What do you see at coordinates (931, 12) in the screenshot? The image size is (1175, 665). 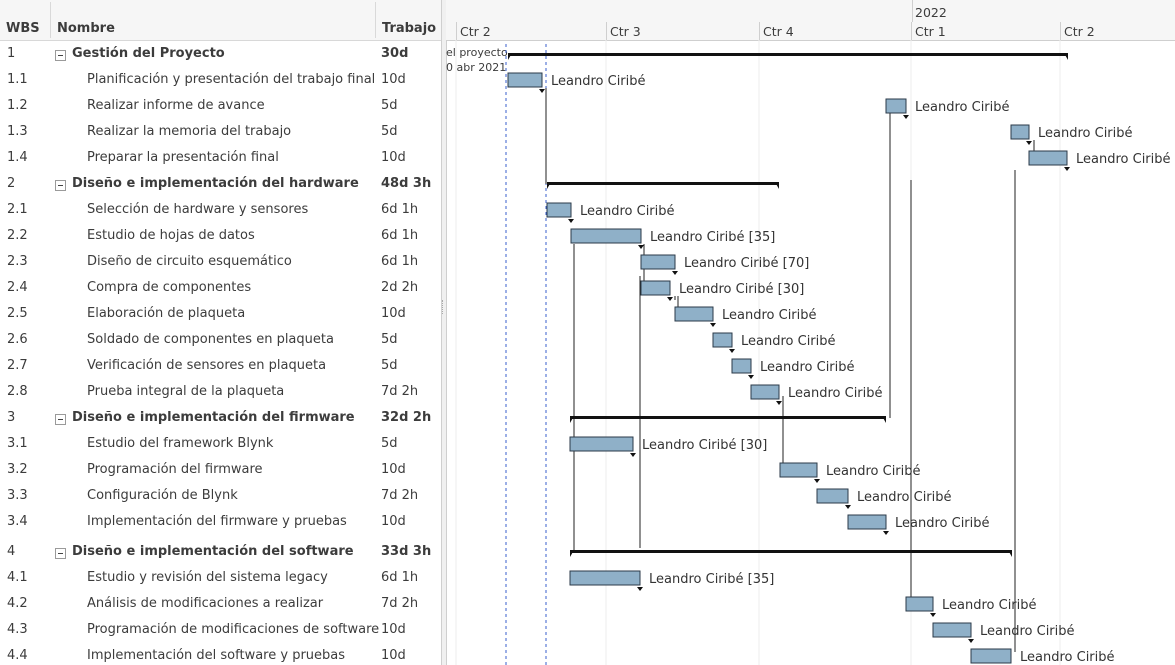 I see `year-label: 2022` at bounding box center [931, 12].